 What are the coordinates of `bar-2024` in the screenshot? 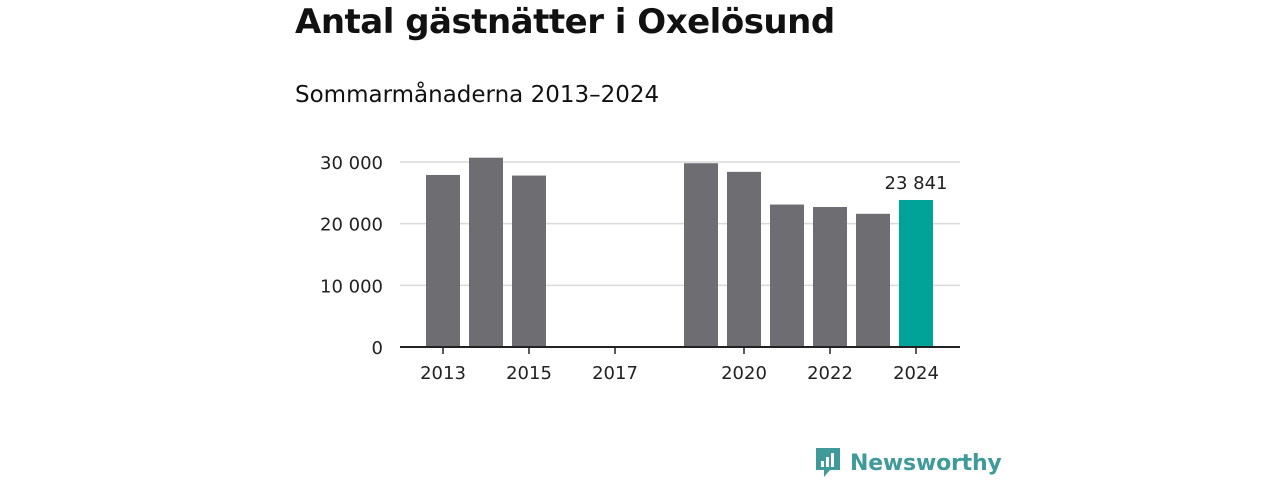 It's located at (916, 273).